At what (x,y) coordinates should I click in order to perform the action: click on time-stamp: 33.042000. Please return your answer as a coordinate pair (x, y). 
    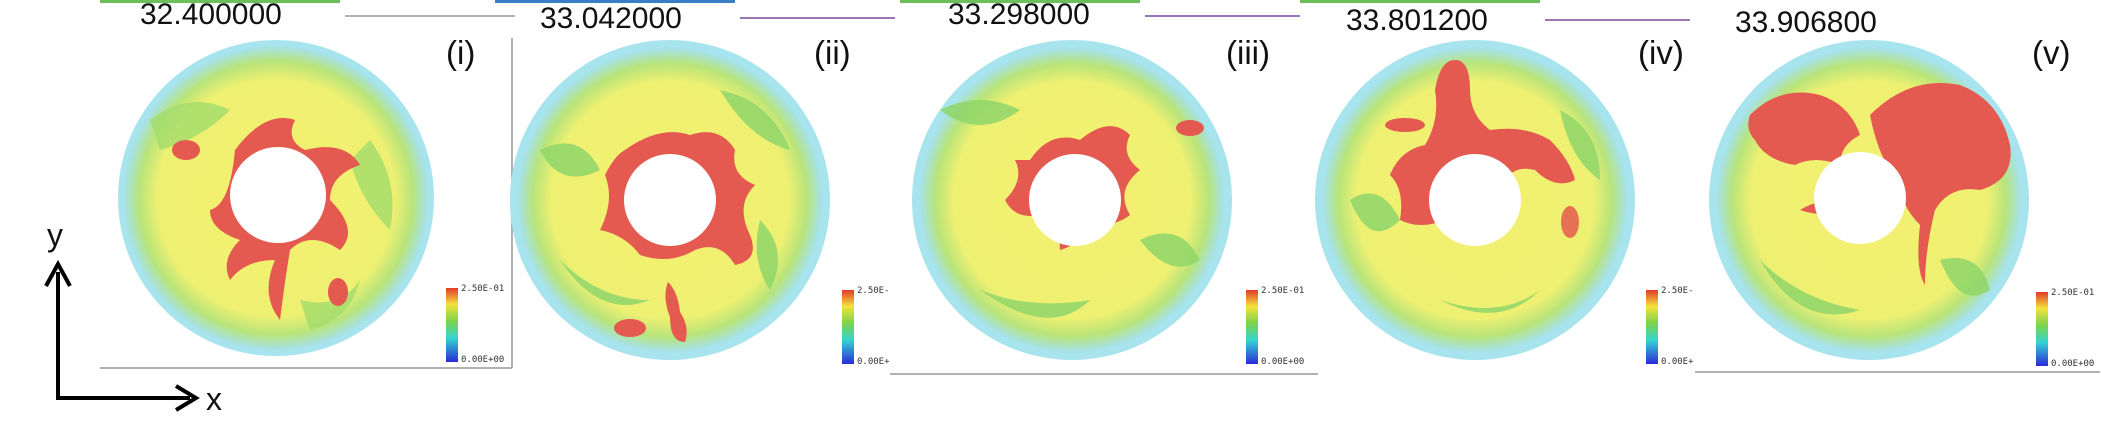
    Looking at the image, I should click on (611, 18).